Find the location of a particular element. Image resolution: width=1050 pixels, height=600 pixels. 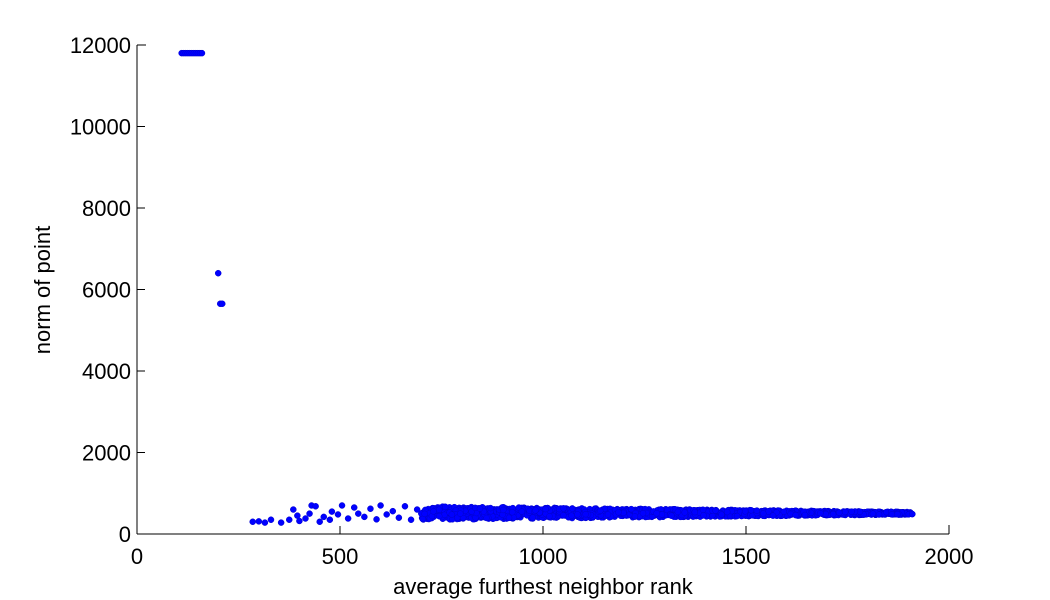

y-tick-label: 4000 is located at coordinates (106, 371).